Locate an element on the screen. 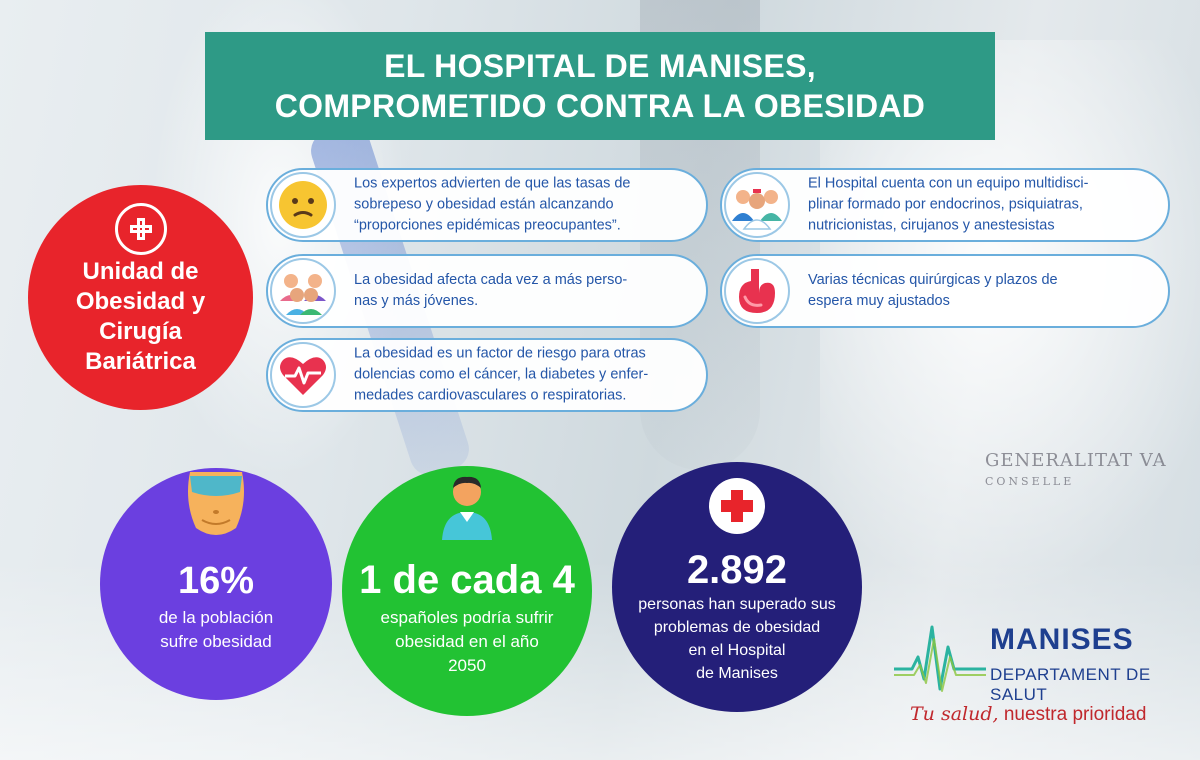  medical-team-icon is located at coordinates (757, 205).